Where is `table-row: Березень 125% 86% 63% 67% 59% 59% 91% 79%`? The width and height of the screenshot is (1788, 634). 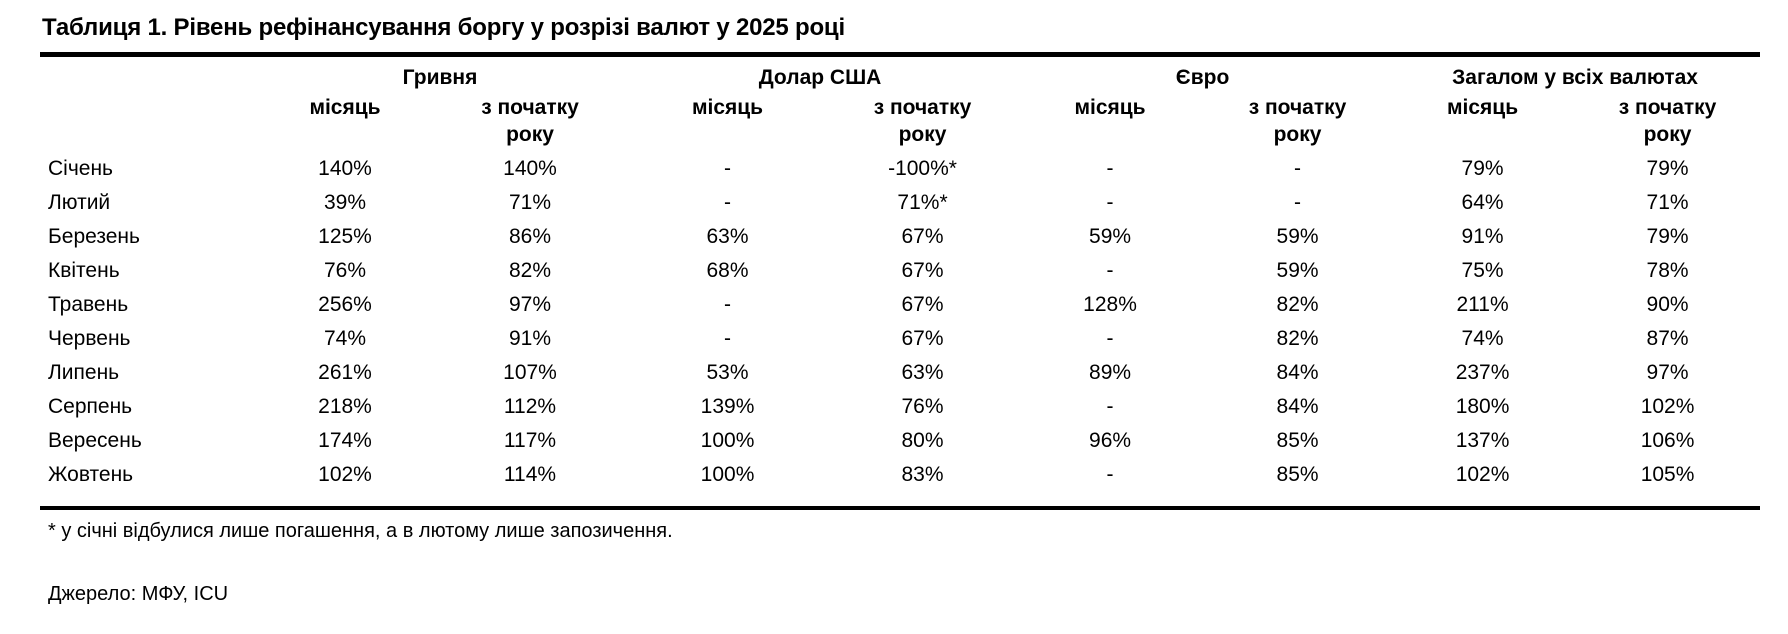 table-row: Березень 125% 86% 63% 67% 59% 59% 91% 79% is located at coordinates (900, 237).